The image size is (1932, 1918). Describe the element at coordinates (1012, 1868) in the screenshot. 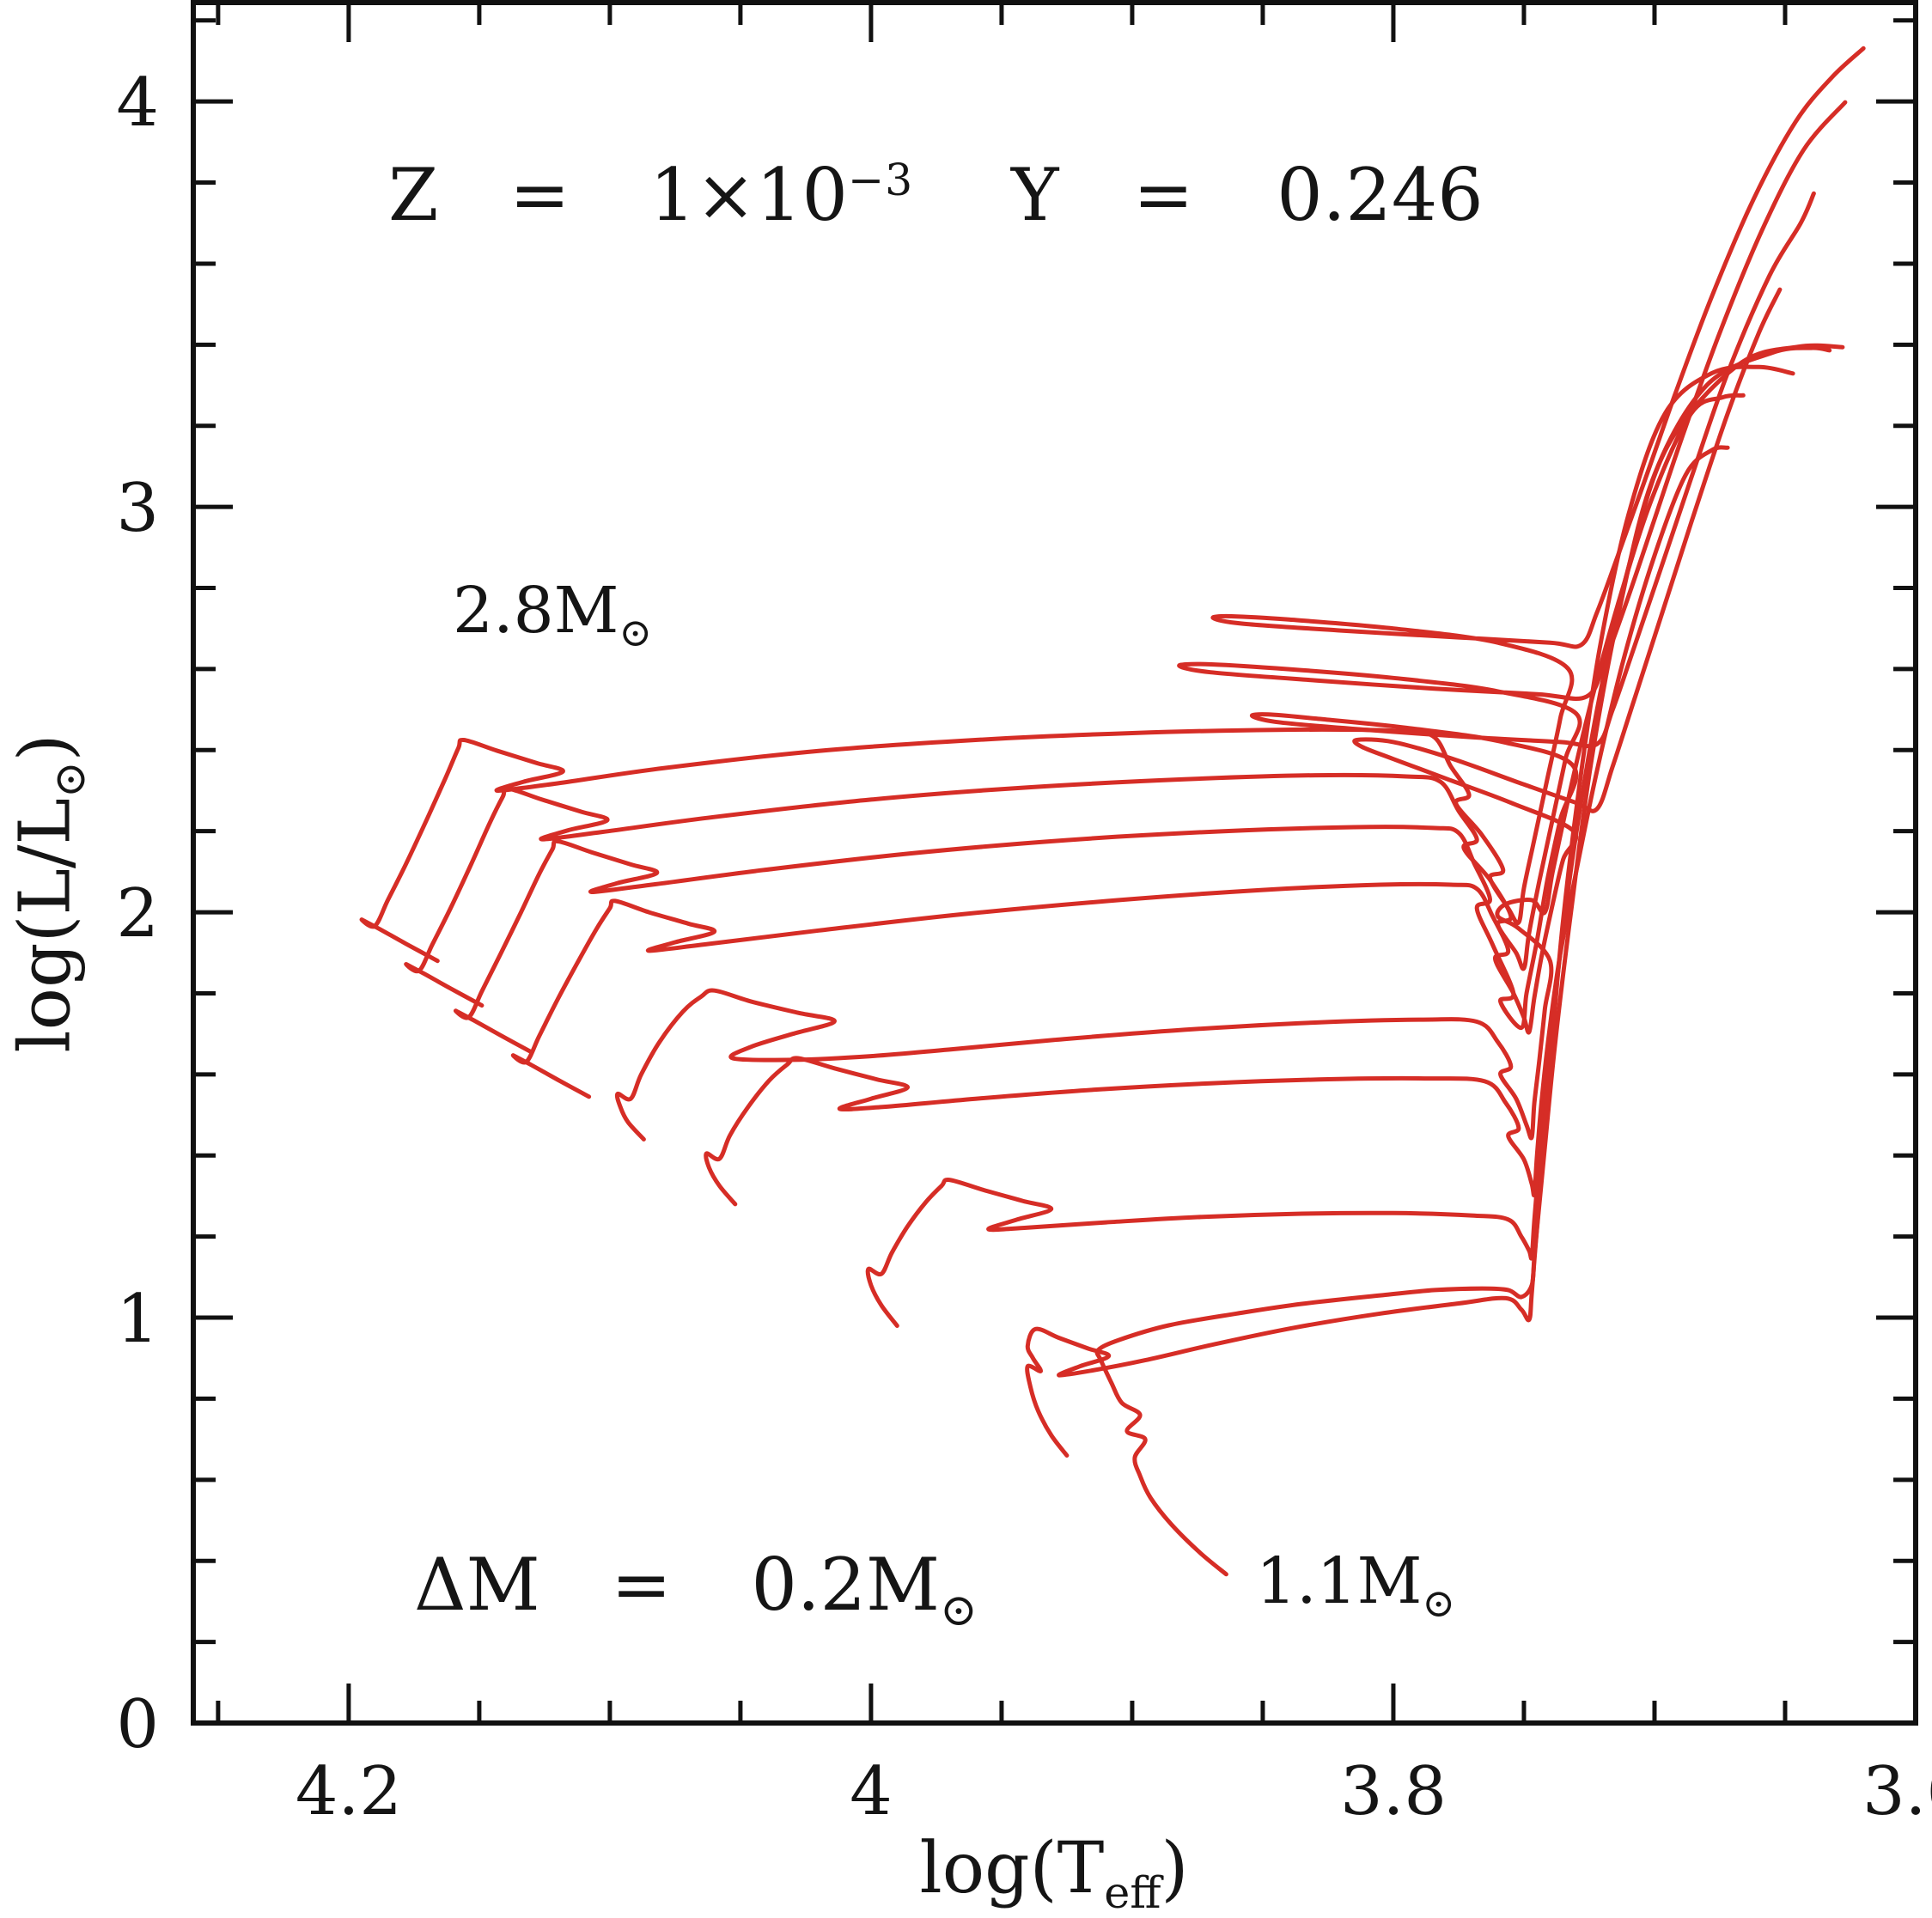

I see `x-axis-title-base: log(T` at that location.